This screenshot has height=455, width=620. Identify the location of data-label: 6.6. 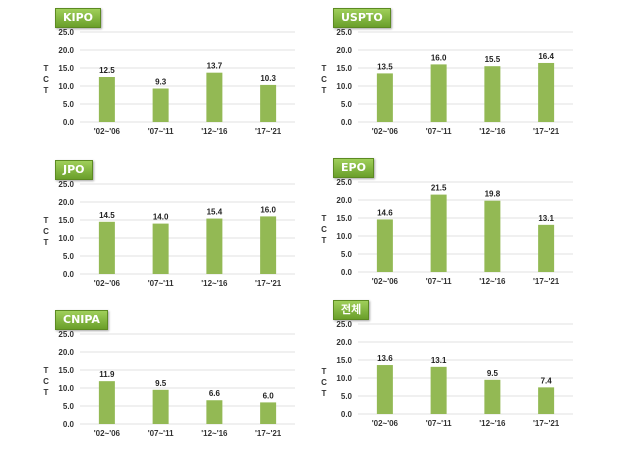
(215, 393).